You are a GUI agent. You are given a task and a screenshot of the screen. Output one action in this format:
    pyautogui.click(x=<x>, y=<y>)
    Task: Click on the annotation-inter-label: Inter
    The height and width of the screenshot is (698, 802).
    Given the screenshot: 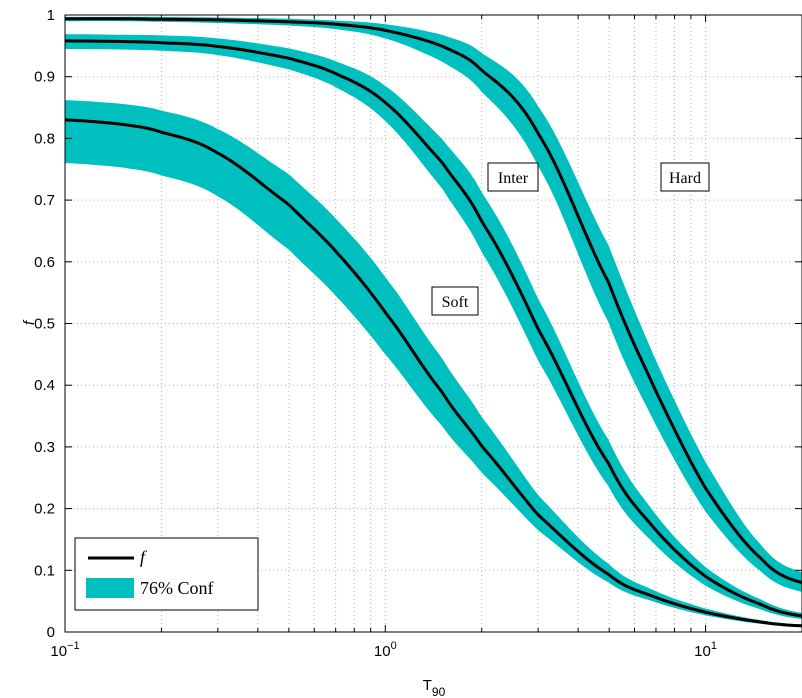 What is the action you would take?
    pyautogui.click(x=513, y=178)
    